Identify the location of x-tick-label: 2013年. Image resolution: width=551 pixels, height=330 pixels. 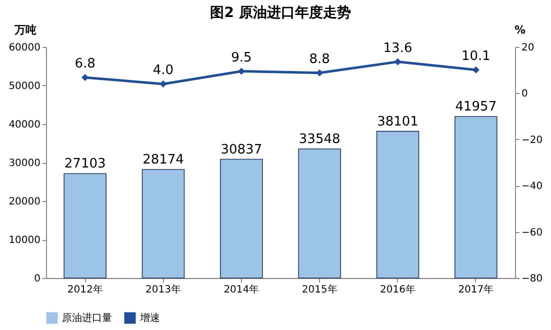
(163, 290).